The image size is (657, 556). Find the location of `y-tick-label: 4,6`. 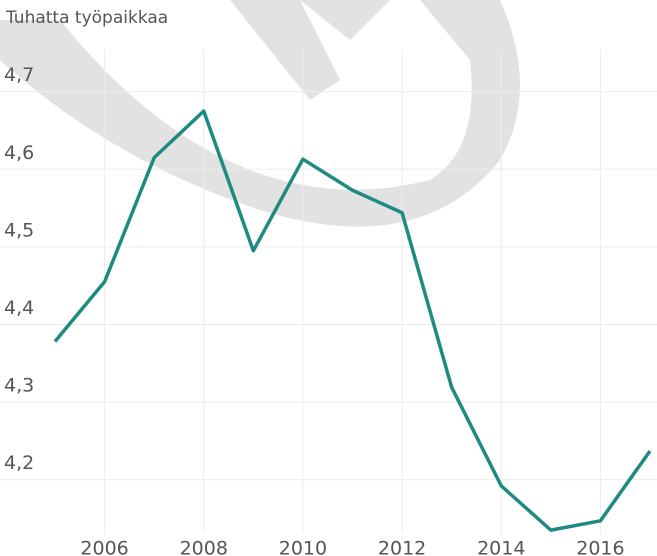

y-tick-label: 4,6 is located at coordinates (19, 153).